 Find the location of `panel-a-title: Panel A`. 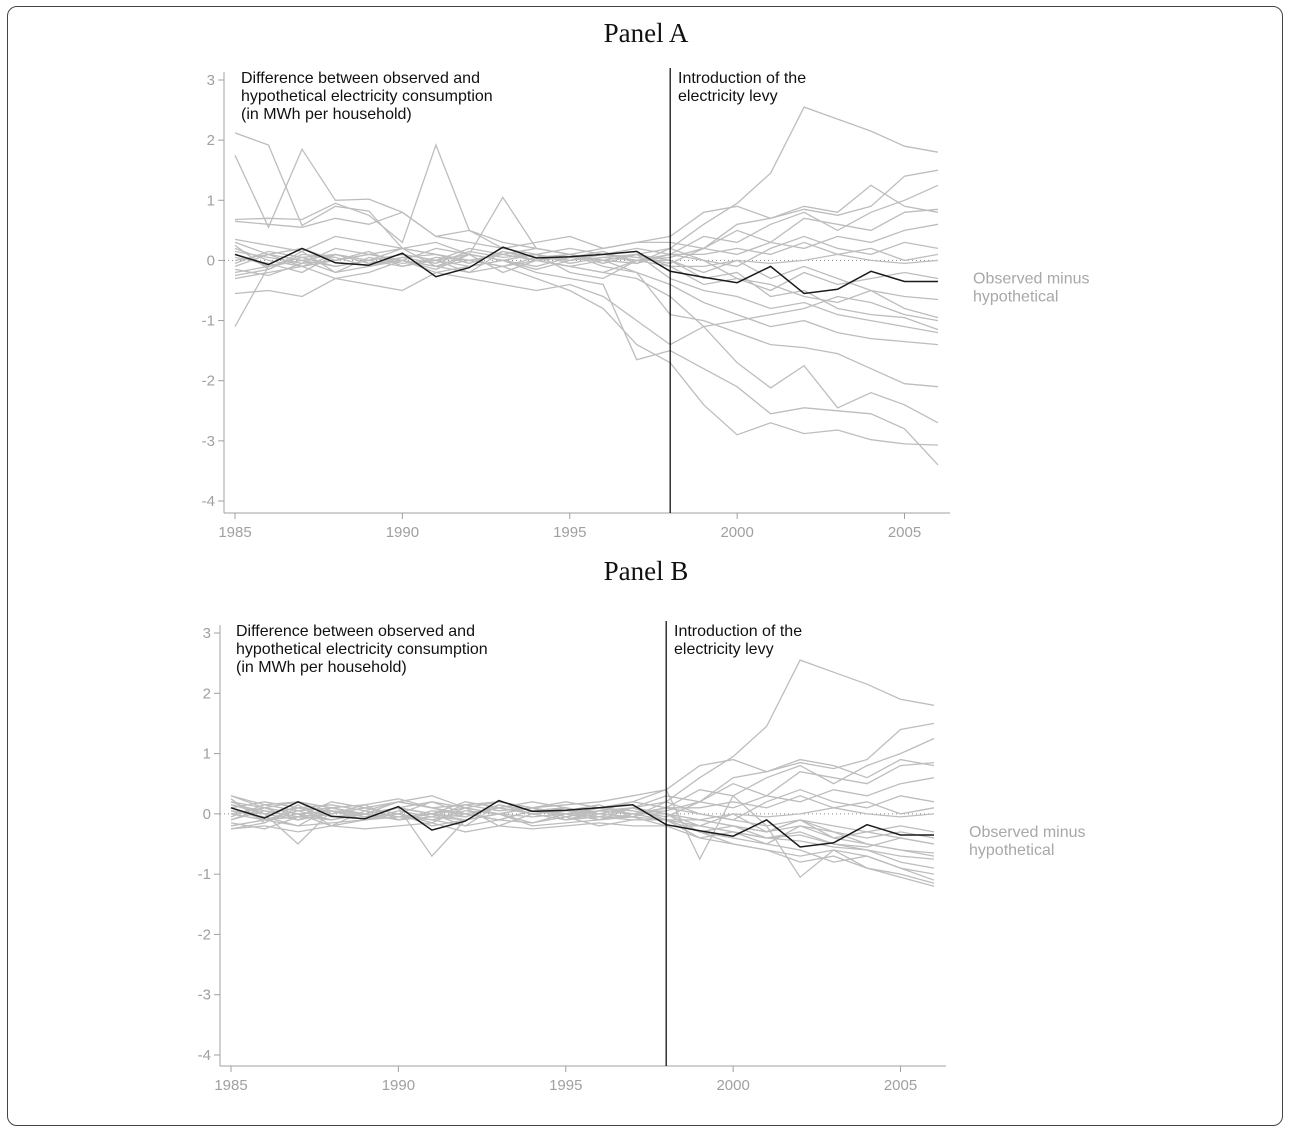

panel-a-title: Panel A is located at coordinates (646, 33).